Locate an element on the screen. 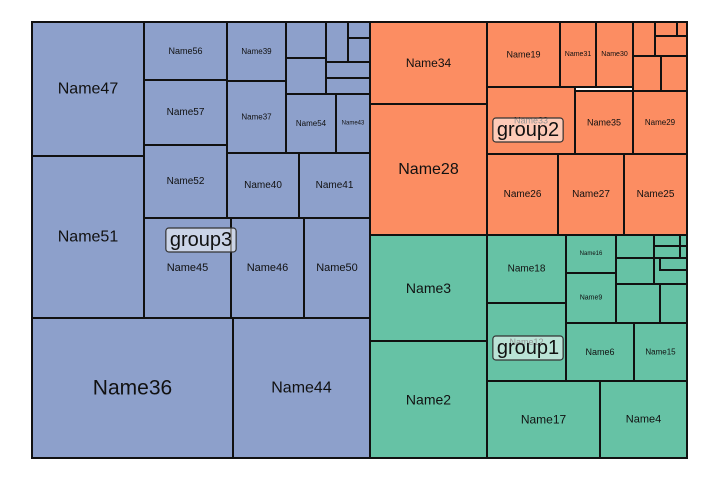 The height and width of the screenshot is (480, 720). group-label-text-group3: group3 is located at coordinates (201, 240).